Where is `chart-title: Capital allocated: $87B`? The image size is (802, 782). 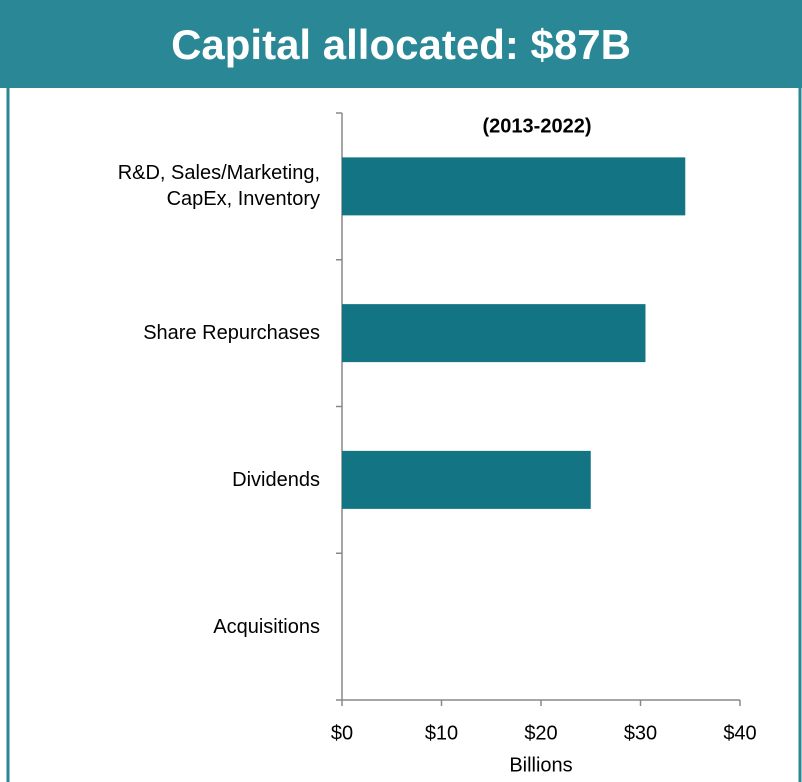 chart-title: Capital allocated: $87B is located at coordinates (401, 44).